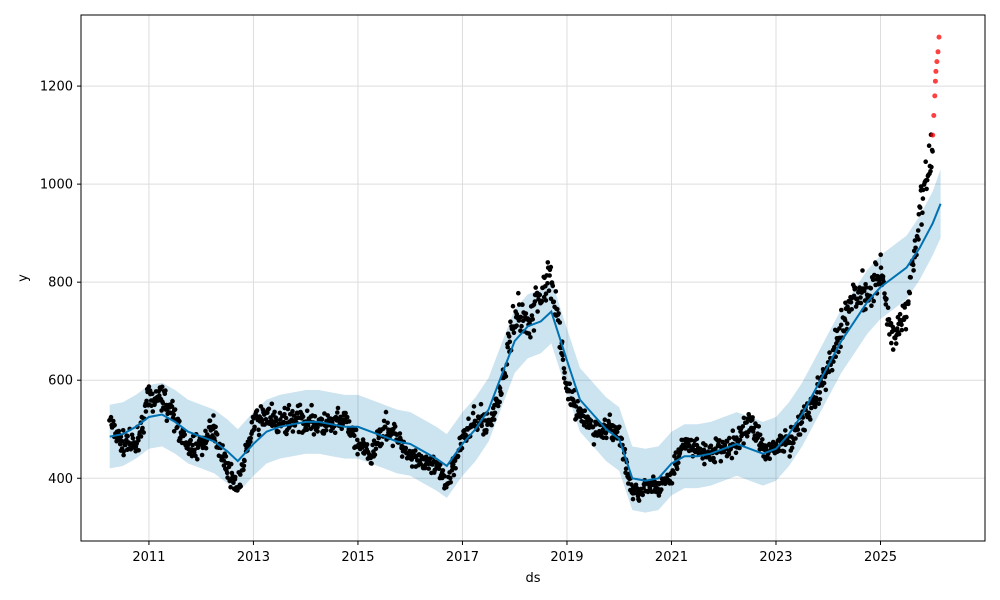 This screenshot has height=600, width=1000. Describe the element at coordinates (148, 557) in the screenshot. I see `x-tick-label: 2011` at that location.